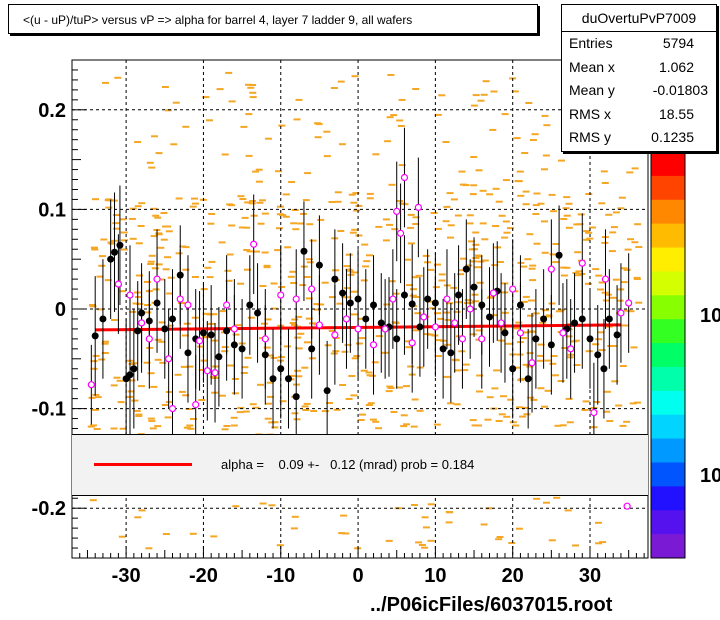  Describe the element at coordinates (639, 18) in the screenshot. I see `stats-histogram-name: duOvertuPvP7009` at that location.